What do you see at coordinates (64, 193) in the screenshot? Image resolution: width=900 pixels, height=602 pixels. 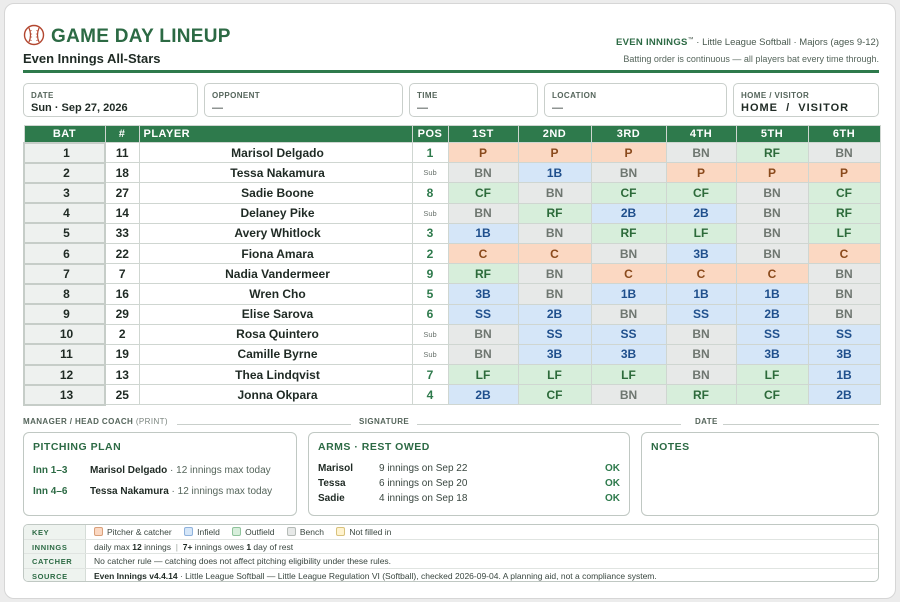 I see `batting-order-cell: 3` at bounding box center [64, 193].